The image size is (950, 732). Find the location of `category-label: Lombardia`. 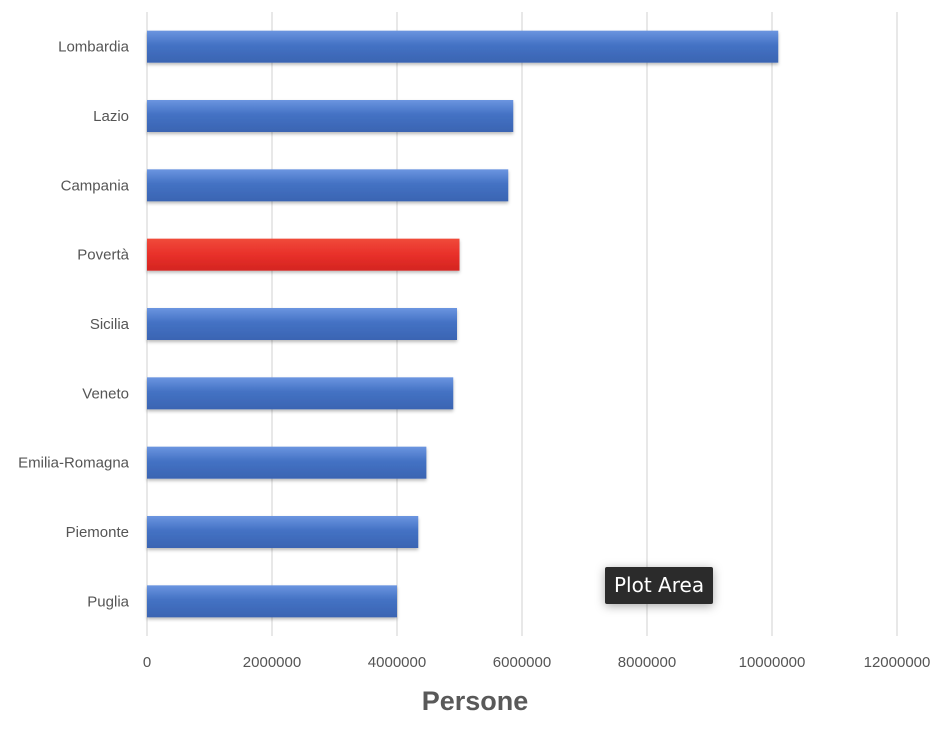

category-label: Lombardia is located at coordinates (94, 47).